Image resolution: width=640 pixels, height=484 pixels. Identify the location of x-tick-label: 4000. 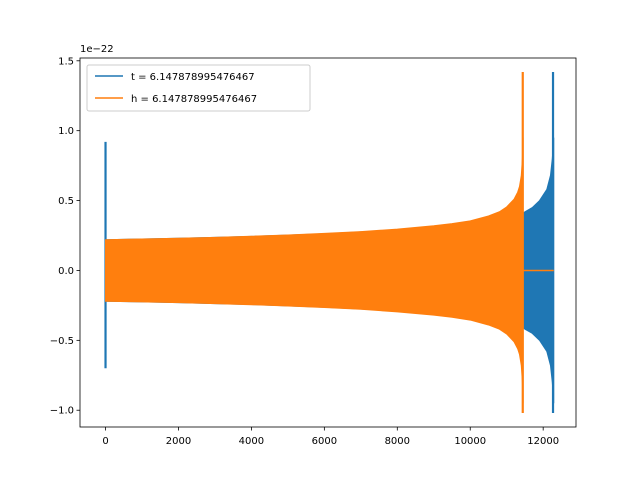
(251, 441).